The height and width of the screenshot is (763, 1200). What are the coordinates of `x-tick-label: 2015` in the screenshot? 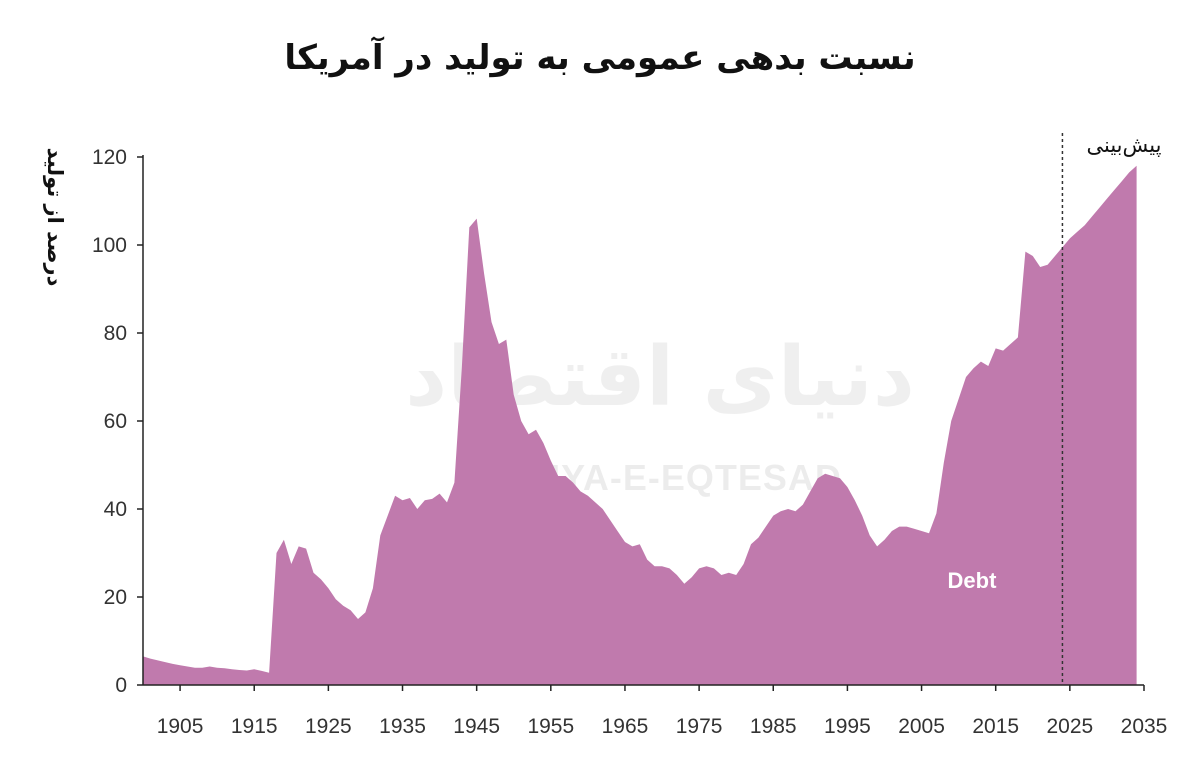 It's located at (995, 726).